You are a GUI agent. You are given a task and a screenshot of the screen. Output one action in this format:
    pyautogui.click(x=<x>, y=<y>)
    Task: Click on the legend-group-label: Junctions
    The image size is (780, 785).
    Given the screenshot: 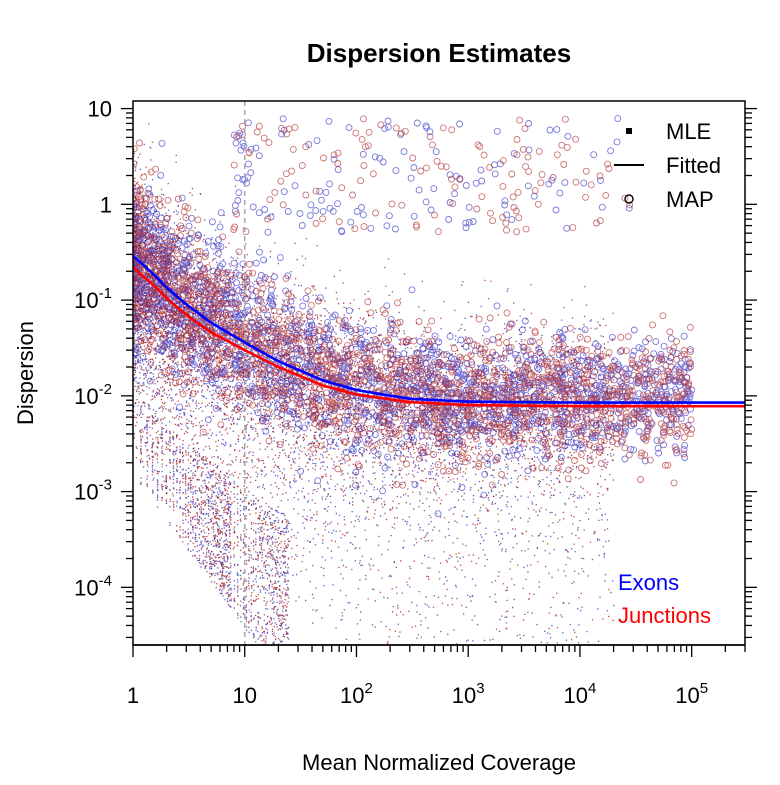 What is the action you would take?
    pyautogui.click(x=664, y=615)
    